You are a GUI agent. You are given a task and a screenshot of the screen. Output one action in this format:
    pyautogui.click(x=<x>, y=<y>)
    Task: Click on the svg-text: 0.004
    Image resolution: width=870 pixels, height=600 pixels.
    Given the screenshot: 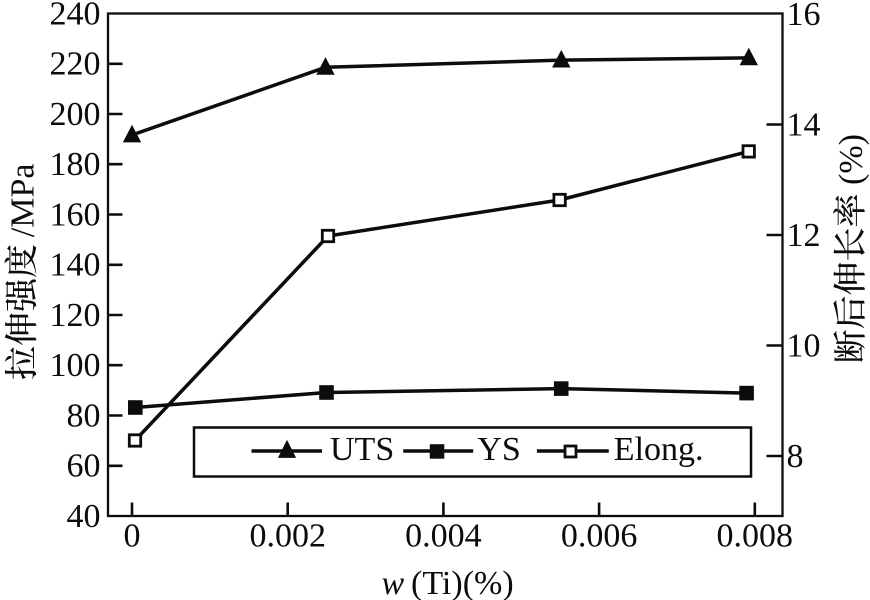 What is the action you would take?
    pyautogui.click(x=443, y=535)
    